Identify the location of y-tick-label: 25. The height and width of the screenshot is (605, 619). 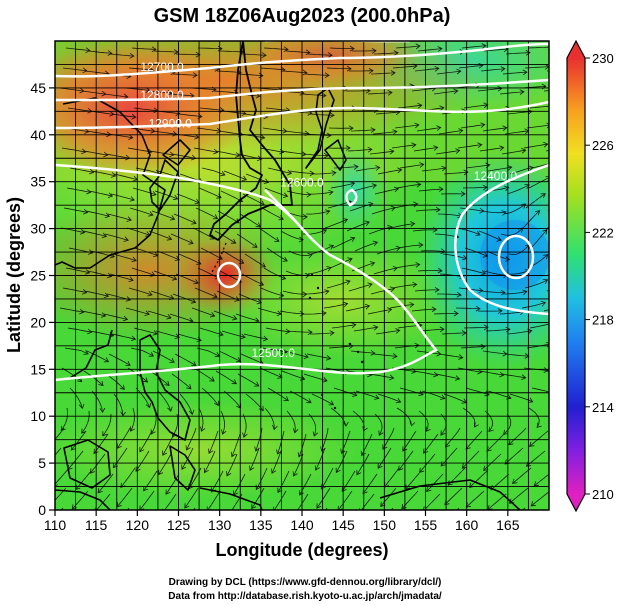
(38, 276).